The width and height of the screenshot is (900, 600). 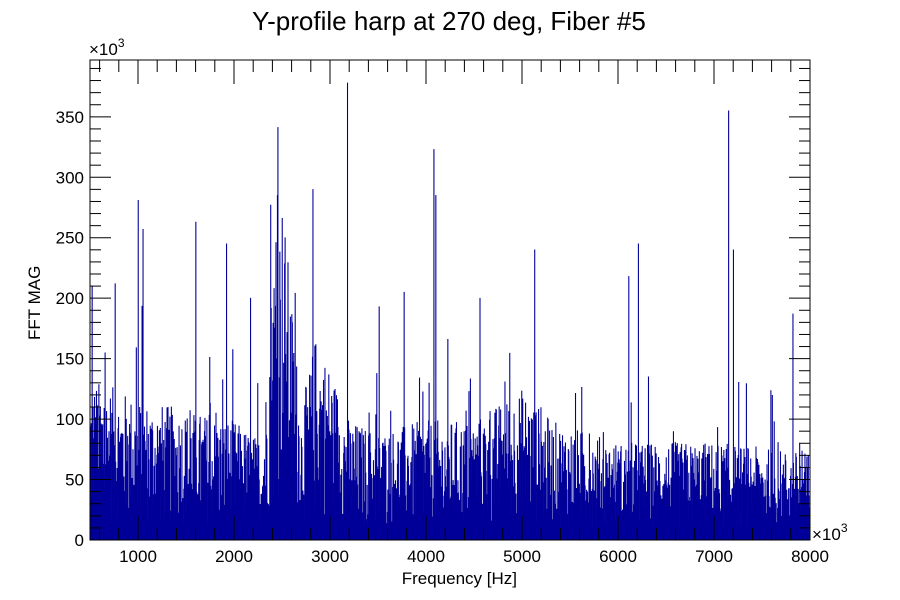 I want to click on y-multiplier-exp: 3, so click(x=121, y=43).